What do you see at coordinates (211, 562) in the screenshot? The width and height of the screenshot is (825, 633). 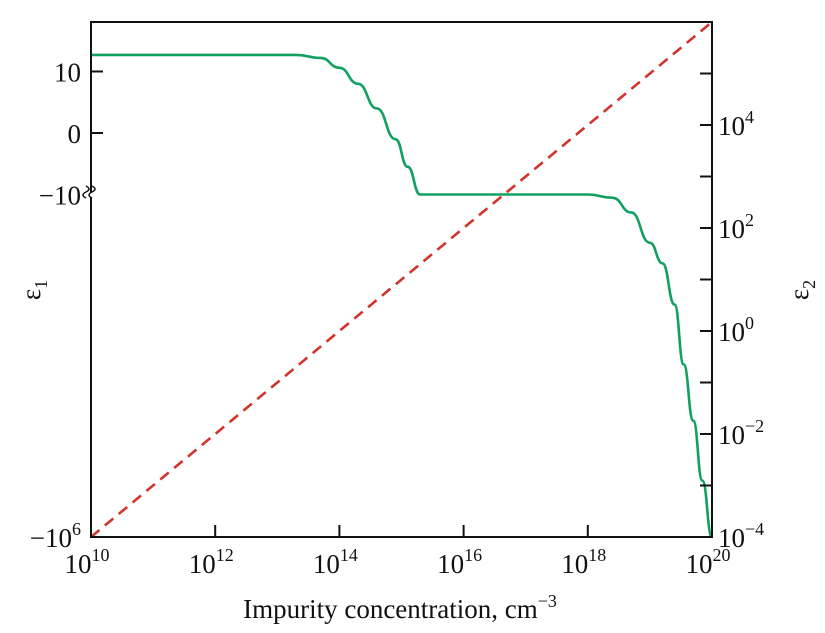 I see `x-tick-label: 1012` at bounding box center [211, 562].